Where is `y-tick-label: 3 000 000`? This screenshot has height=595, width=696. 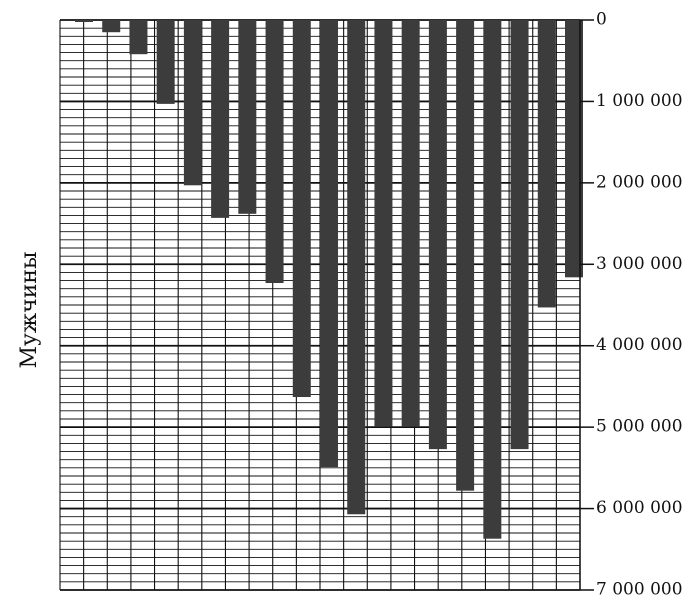
y-tick-label: 3 000 000 is located at coordinates (639, 264).